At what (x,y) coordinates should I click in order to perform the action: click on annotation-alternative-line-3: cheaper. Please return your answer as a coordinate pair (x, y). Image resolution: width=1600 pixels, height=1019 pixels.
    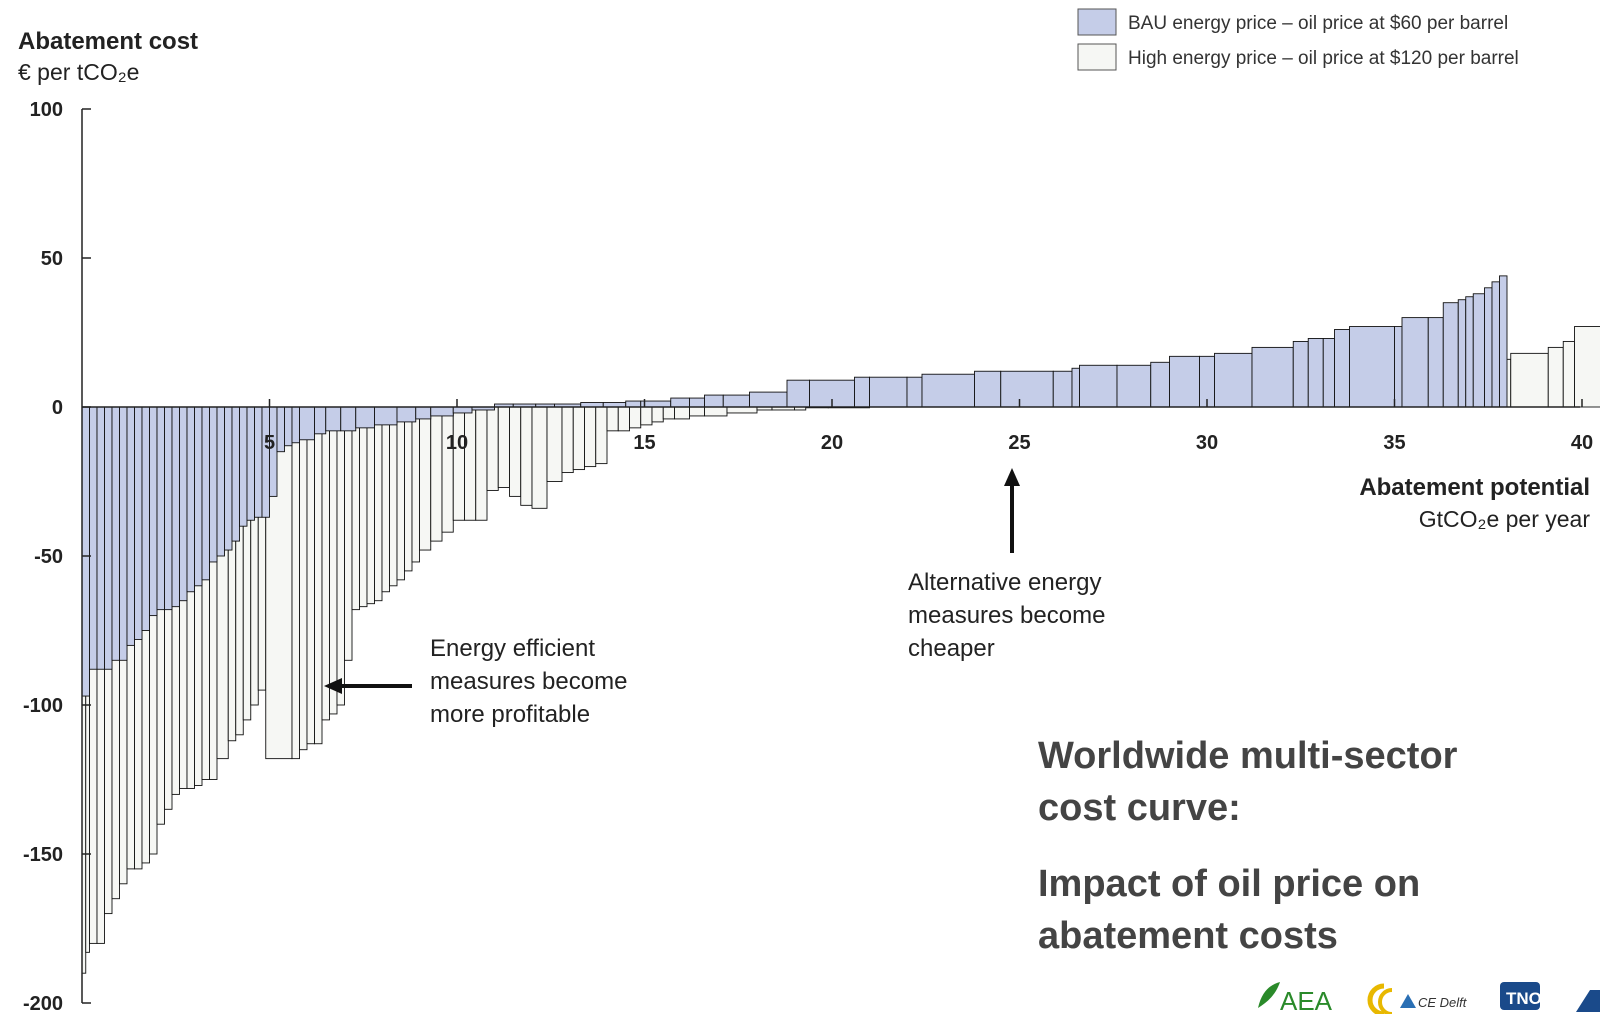
    Looking at the image, I should click on (951, 648).